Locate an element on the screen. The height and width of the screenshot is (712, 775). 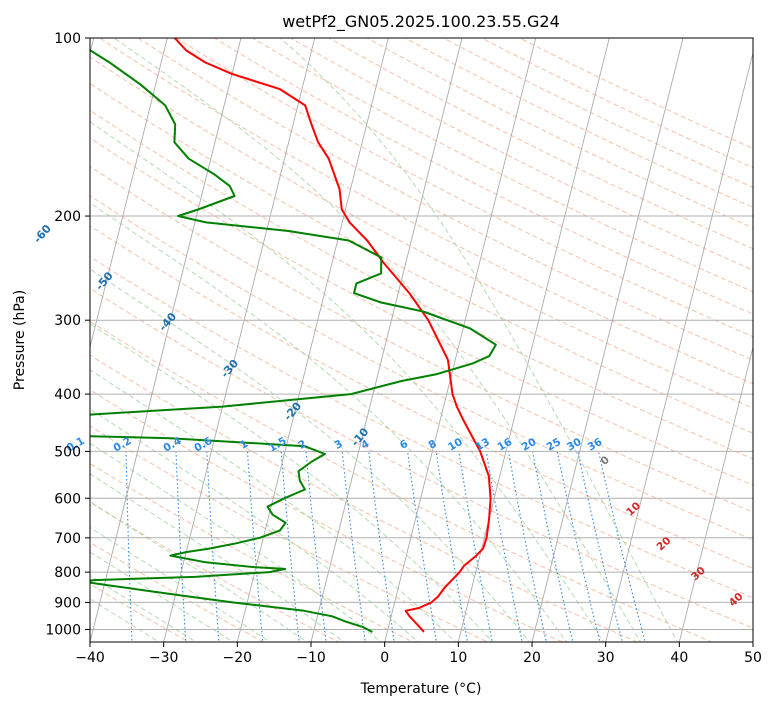
y-tick-label: 800 is located at coordinates (67, 573).